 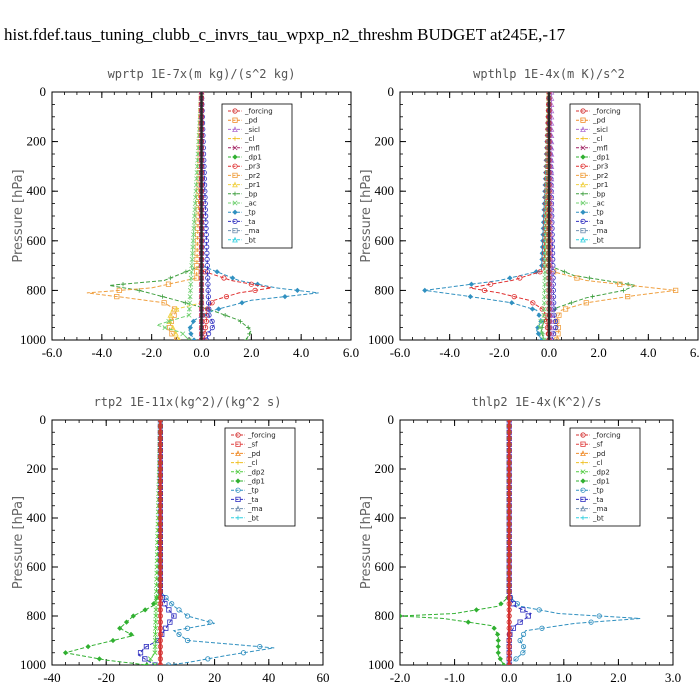 I want to click on x-tick-label: -6.0, so click(x=52, y=352).